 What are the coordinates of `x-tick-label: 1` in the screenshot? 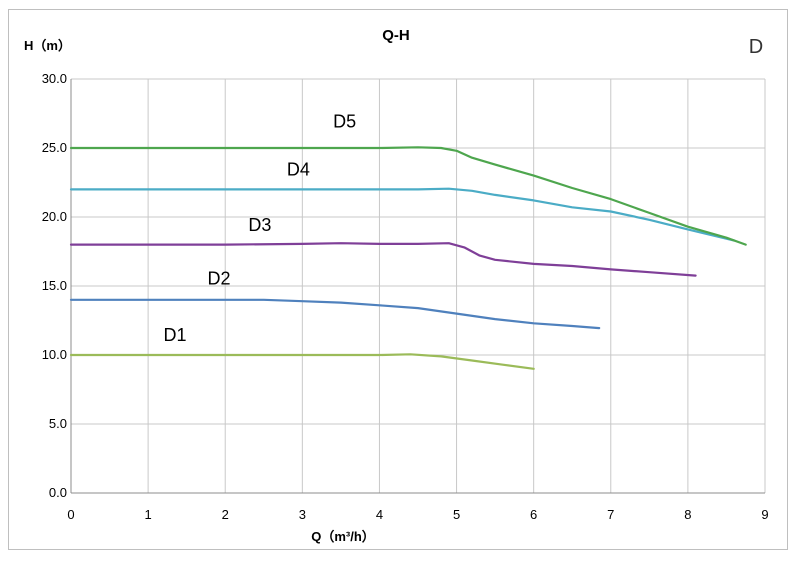 It's located at (147, 514).